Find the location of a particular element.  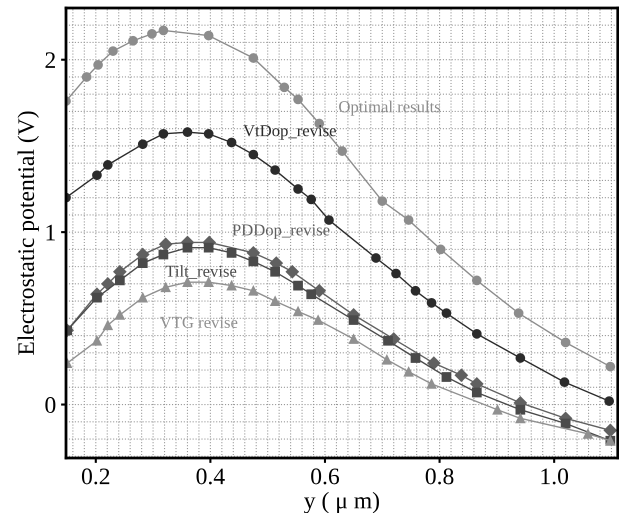

x-tick-label: 0.6 is located at coordinates (325, 476).